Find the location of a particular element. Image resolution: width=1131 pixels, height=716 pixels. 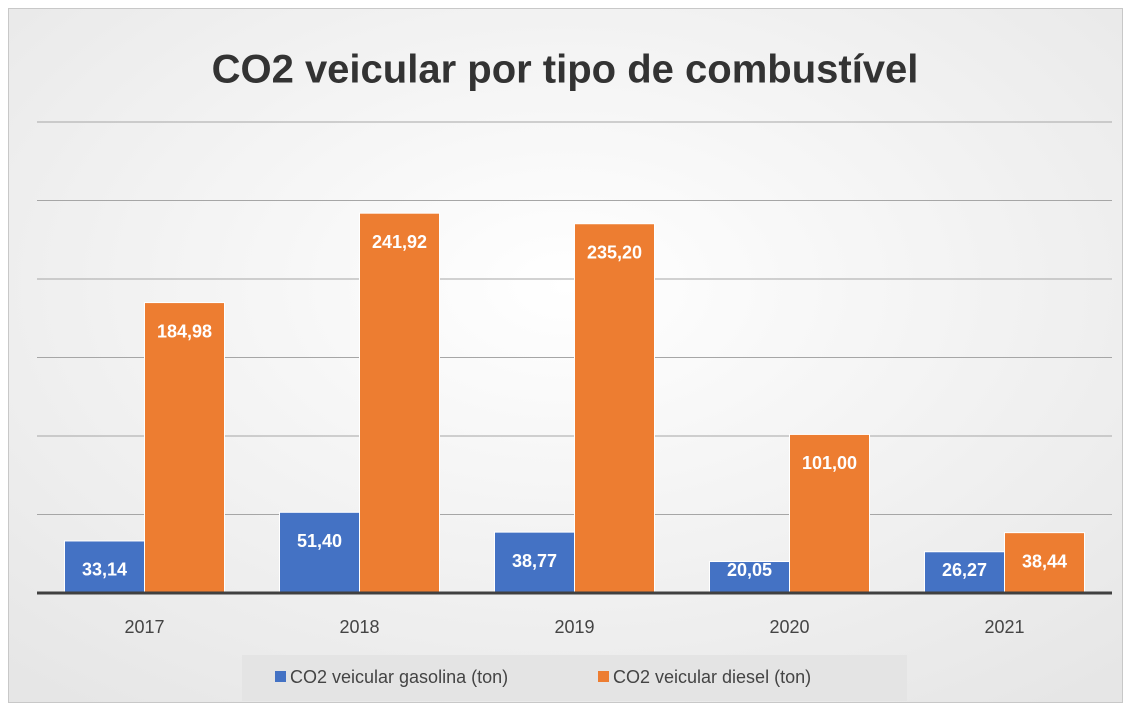

data-label: 184,98 is located at coordinates (184, 331).